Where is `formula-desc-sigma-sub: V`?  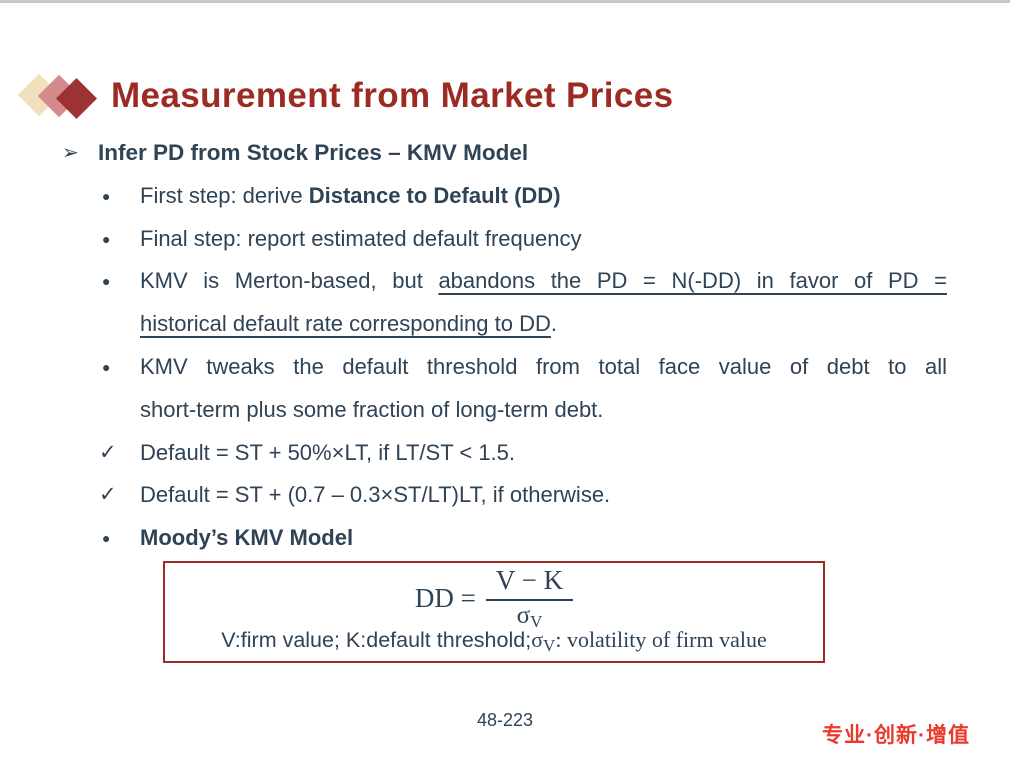 formula-desc-sigma-sub: V is located at coordinates (549, 645).